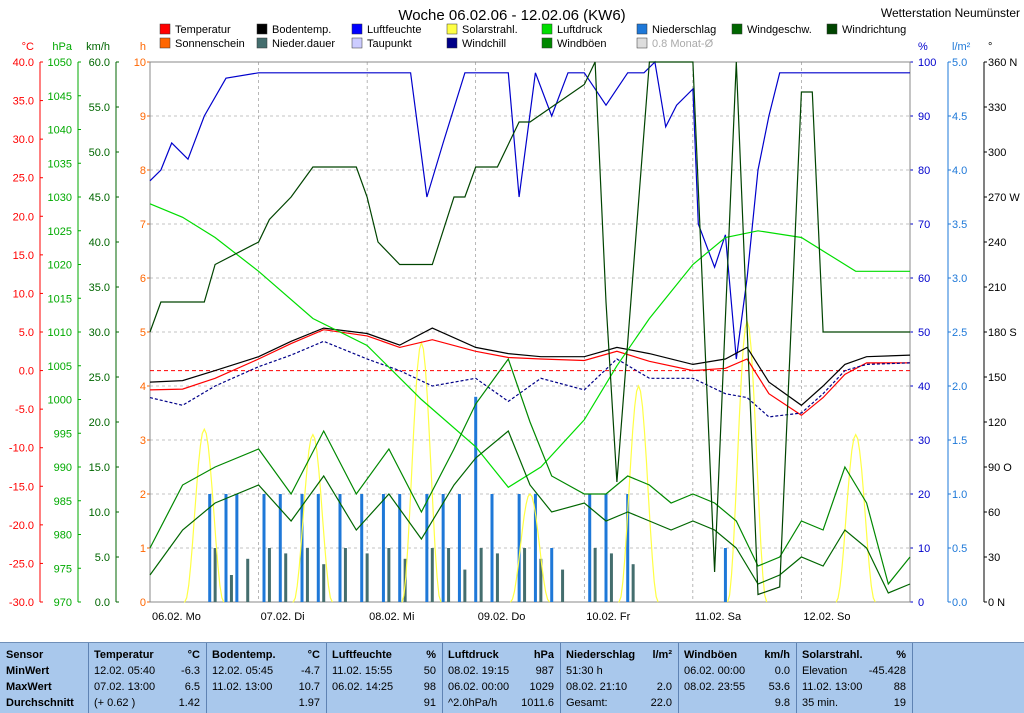 Image resolution: width=1024 pixels, height=713 pixels. Describe the element at coordinates (996, 603) in the screenshot. I see `direction-tick-label: 0 N` at that location.